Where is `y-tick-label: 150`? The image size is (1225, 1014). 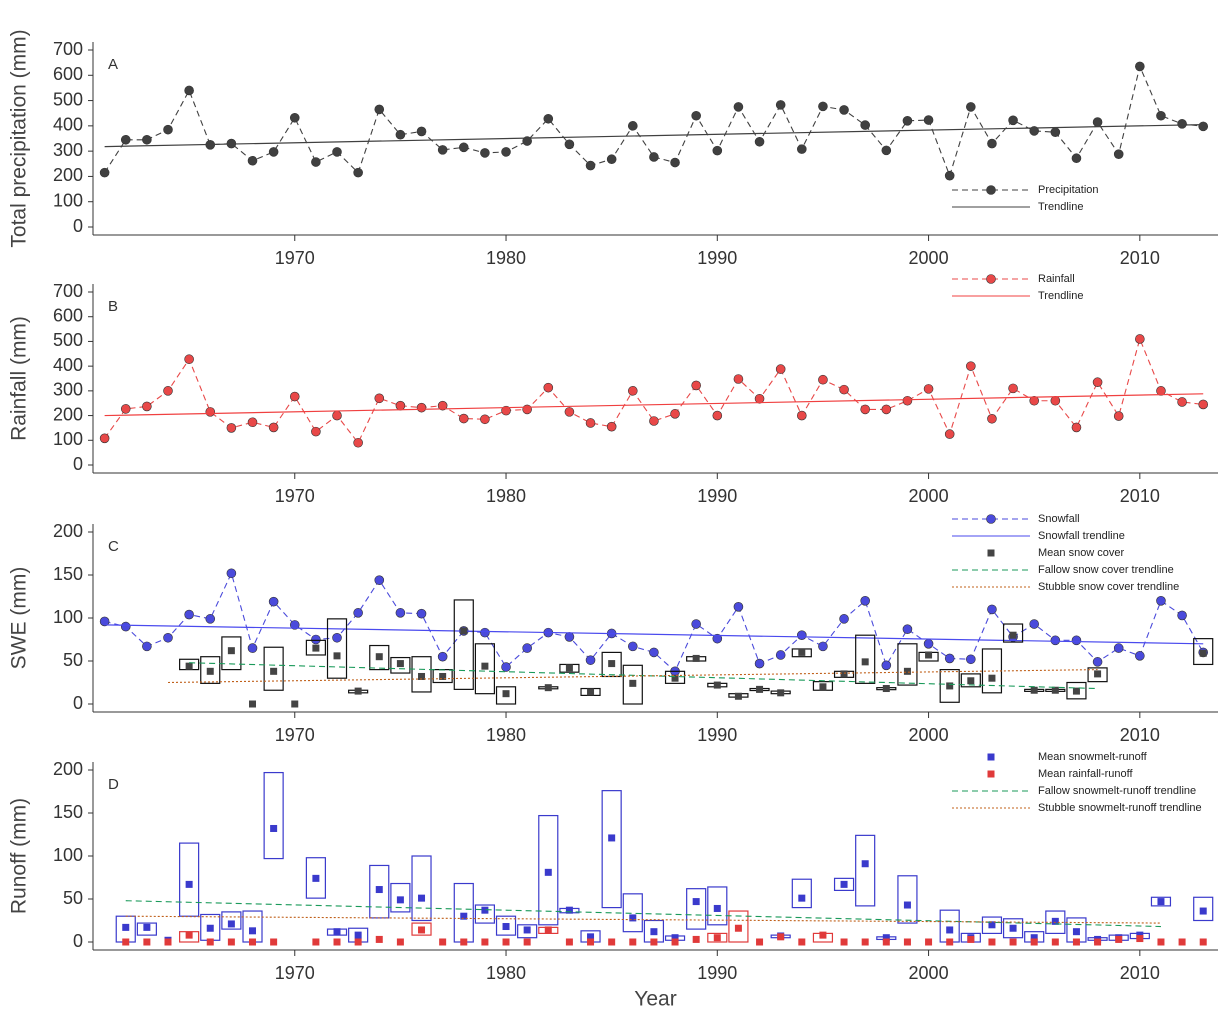 y-tick-label: 150 is located at coordinates (68, 574).